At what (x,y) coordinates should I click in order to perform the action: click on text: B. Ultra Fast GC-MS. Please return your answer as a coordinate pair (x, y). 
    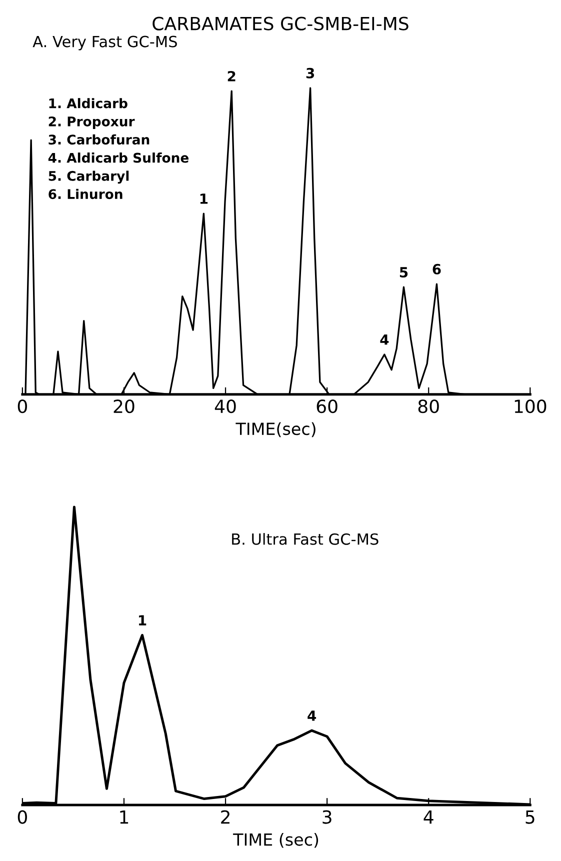
    Looking at the image, I should click on (305, 539).